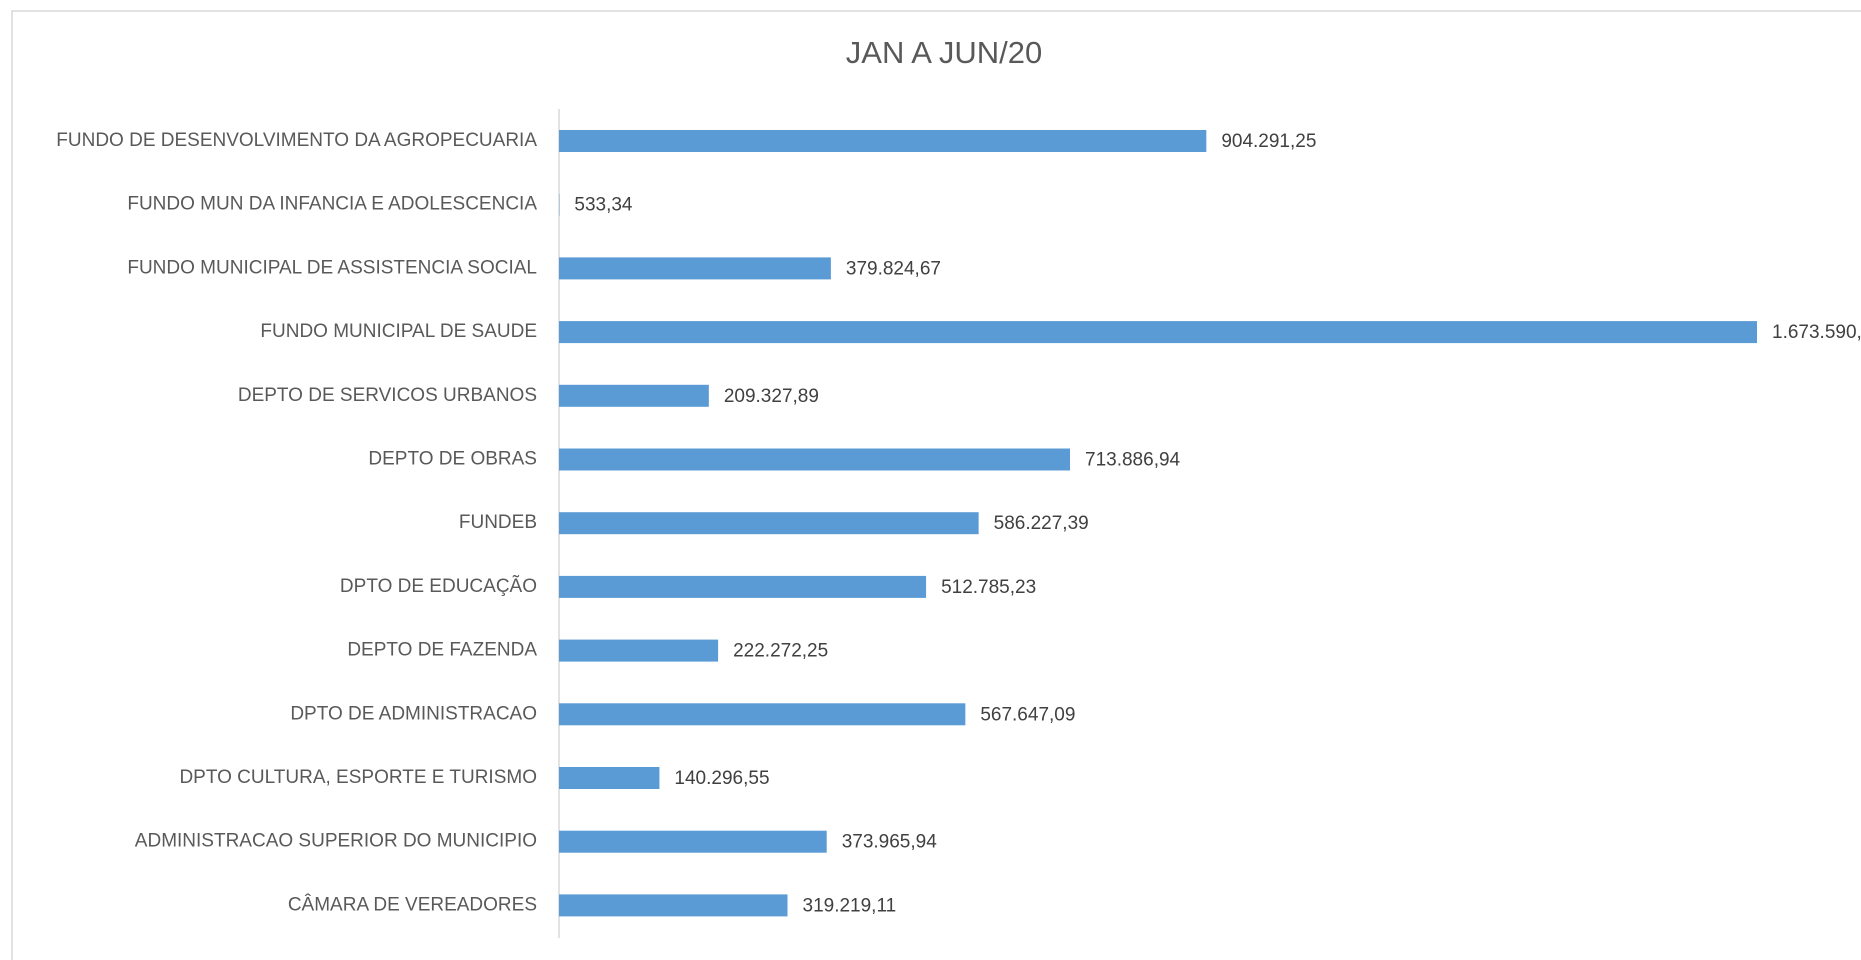  What do you see at coordinates (413, 713) in the screenshot?
I see `category-label: DPTO DE ADMINISTRACAO` at bounding box center [413, 713].